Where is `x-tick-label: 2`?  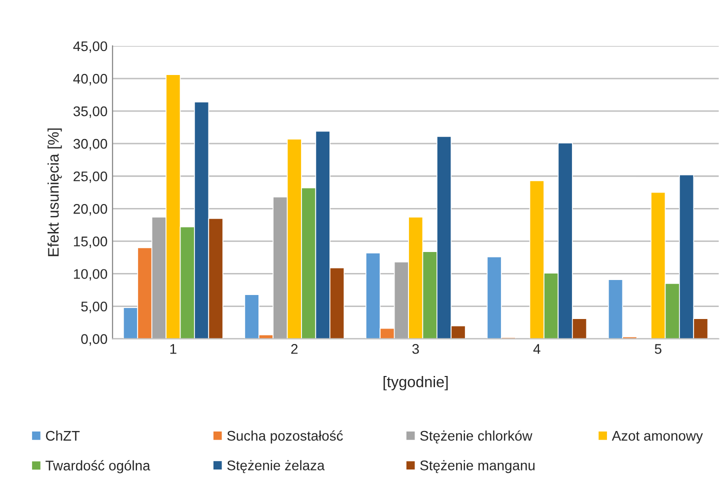 x-tick-label: 2 is located at coordinates (294, 349).